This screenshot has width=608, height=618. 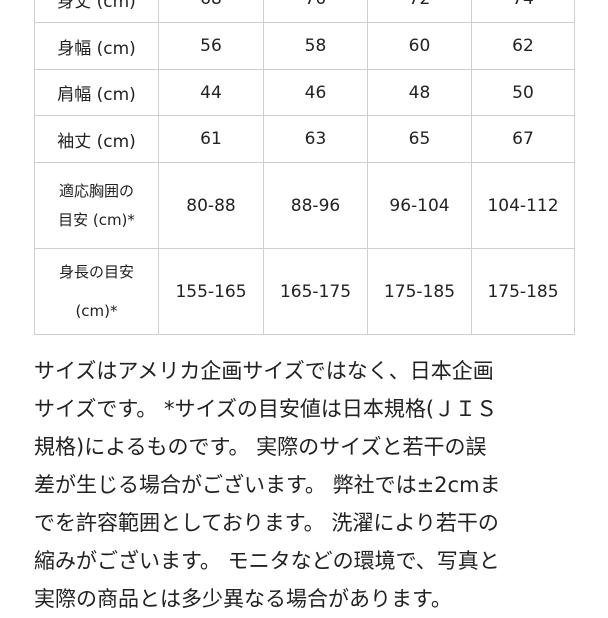 What do you see at coordinates (419, 46) in the screenshot?
I see `cell: 60` at bounding box center [419, 46].